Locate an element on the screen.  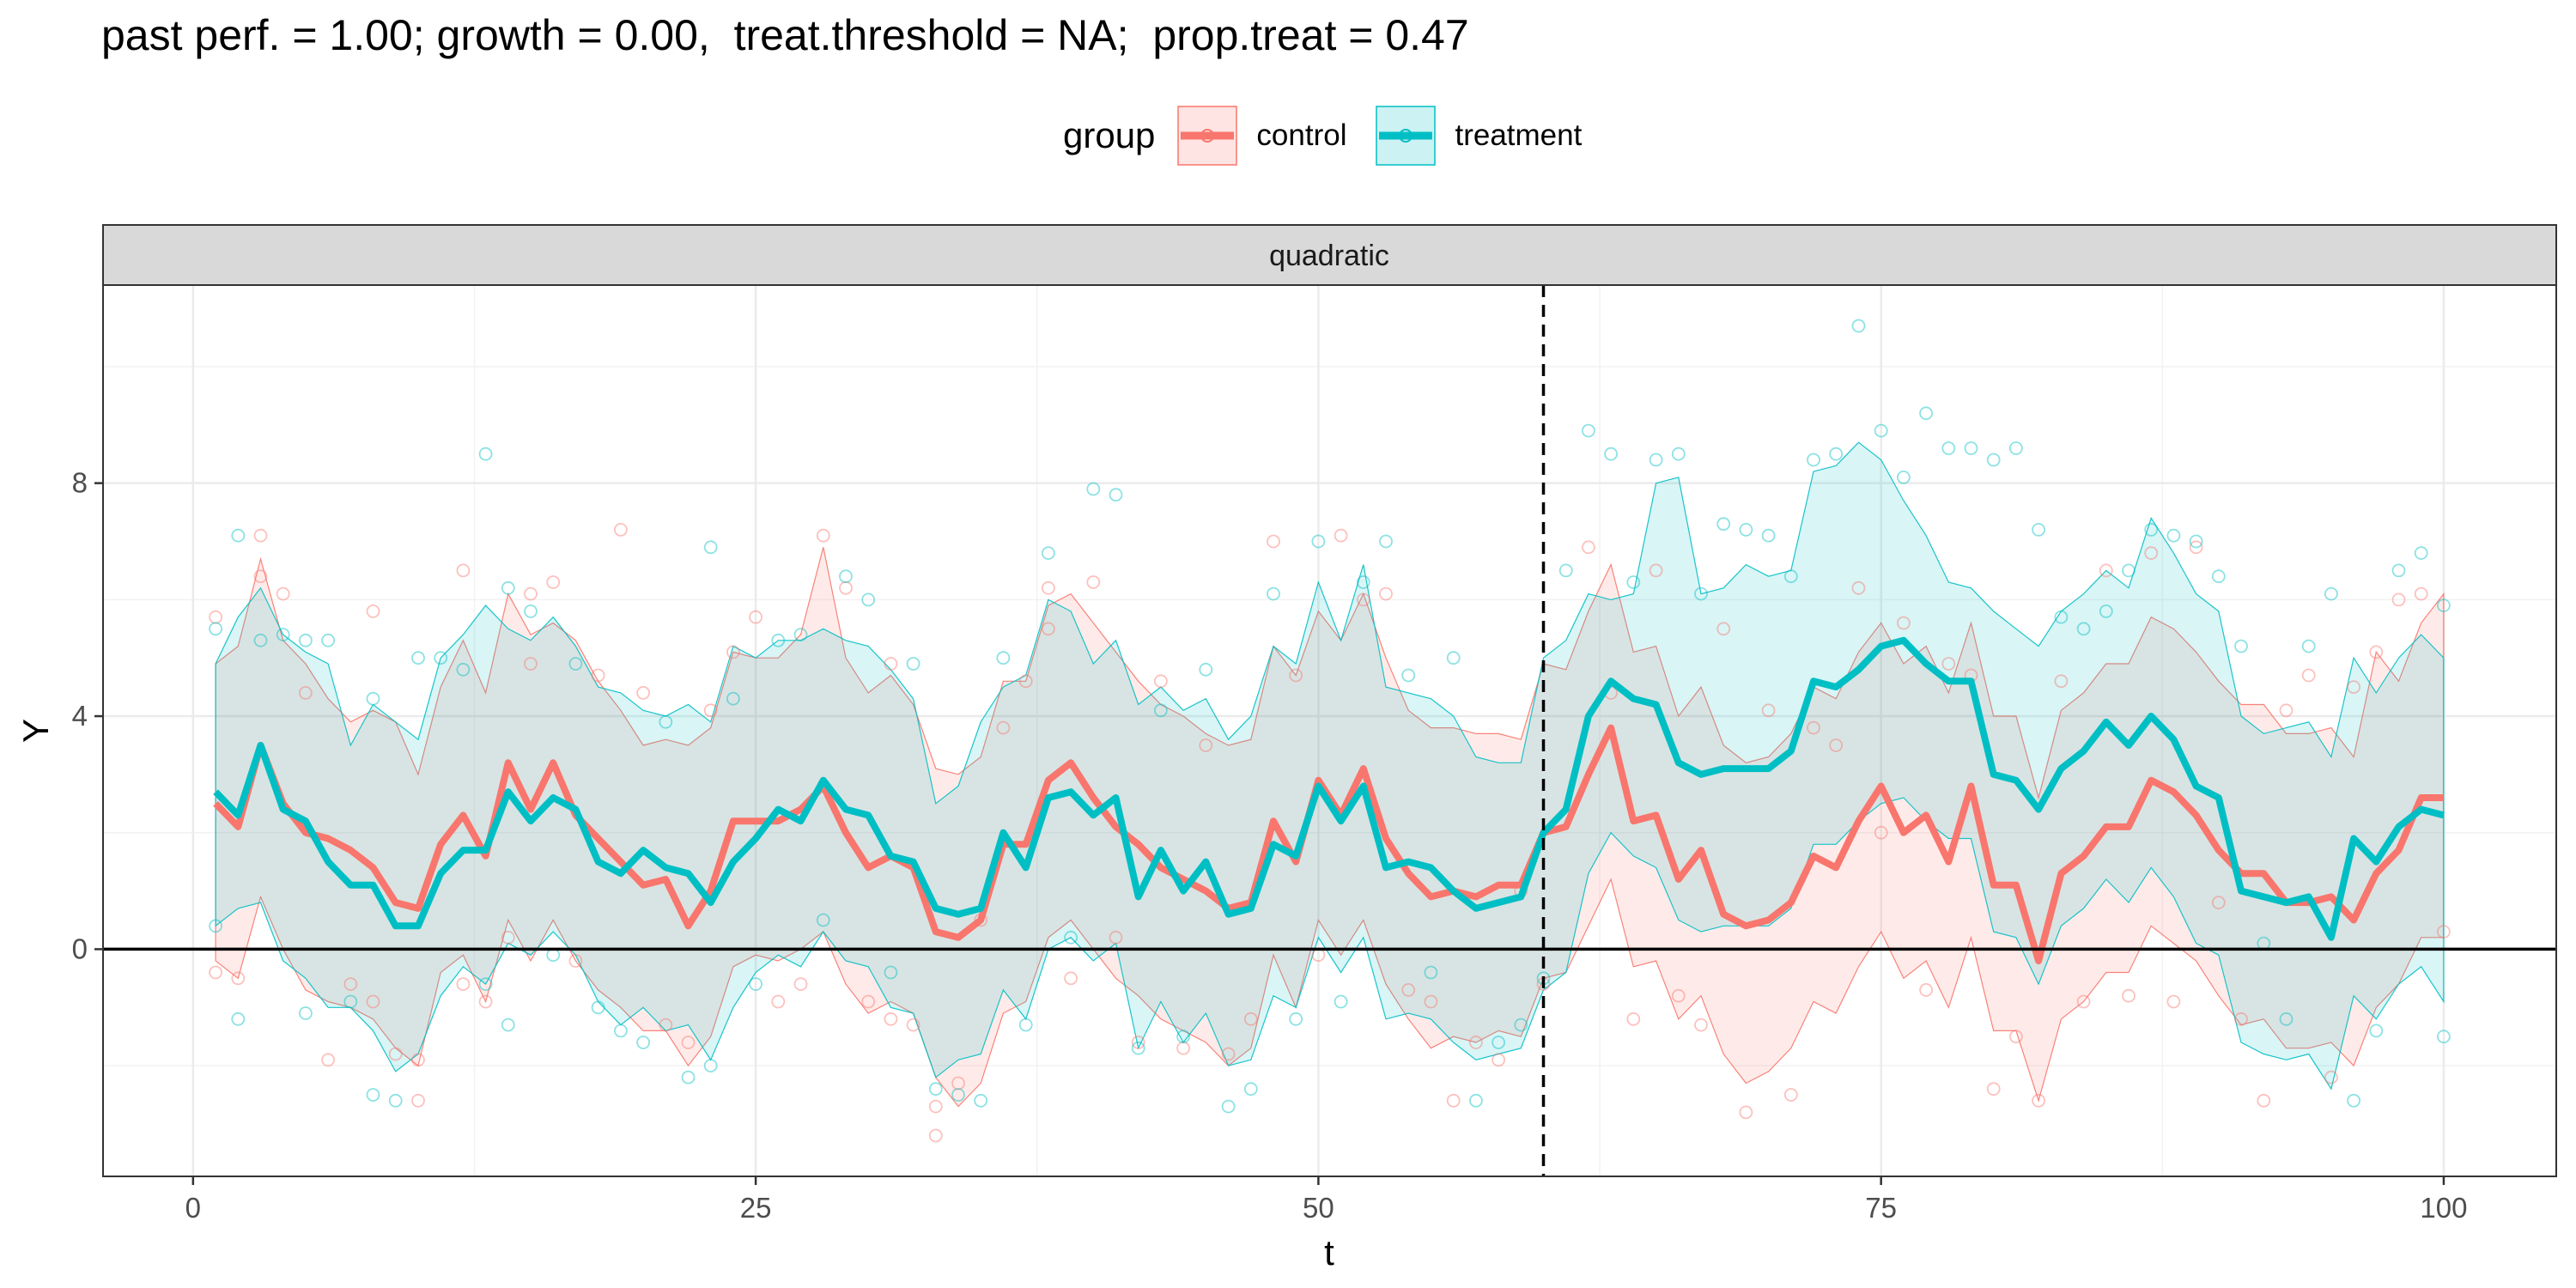
y-axis: 0 4 8 is located at coordinates (87, 715).